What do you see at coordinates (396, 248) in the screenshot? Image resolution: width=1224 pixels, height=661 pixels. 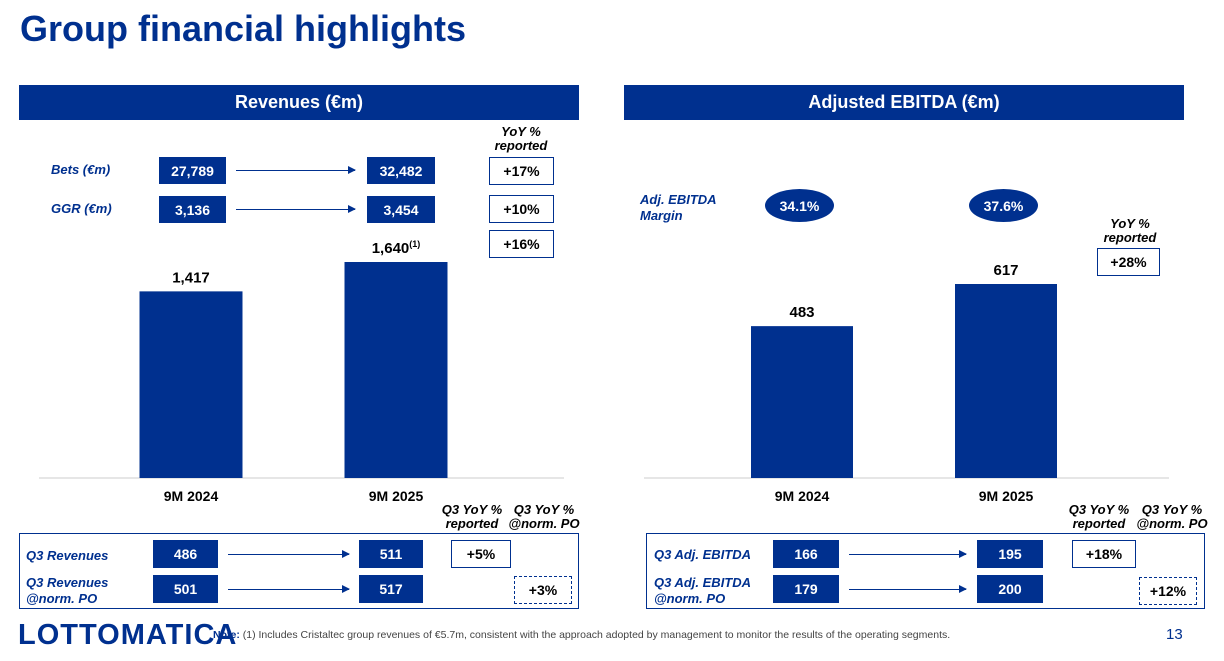 I see `bar-value-label: 1,640(1)` at bounding box center [396, 248].